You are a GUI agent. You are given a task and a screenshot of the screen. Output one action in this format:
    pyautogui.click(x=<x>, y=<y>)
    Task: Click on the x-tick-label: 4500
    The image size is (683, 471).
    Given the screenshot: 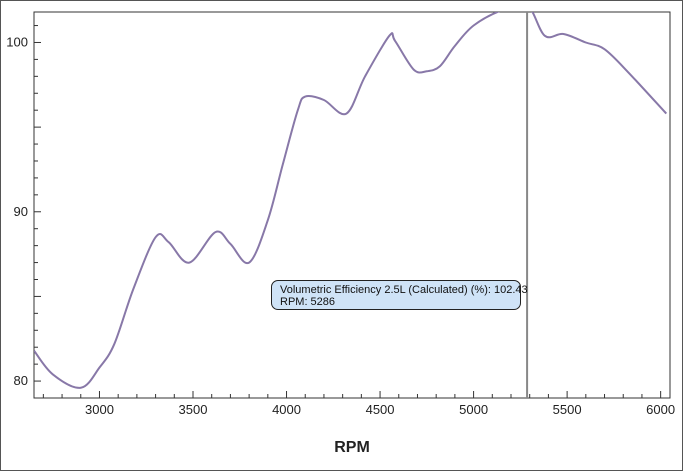 What is the action you would take?
    pyautogui.click(x=380, y=409)
    